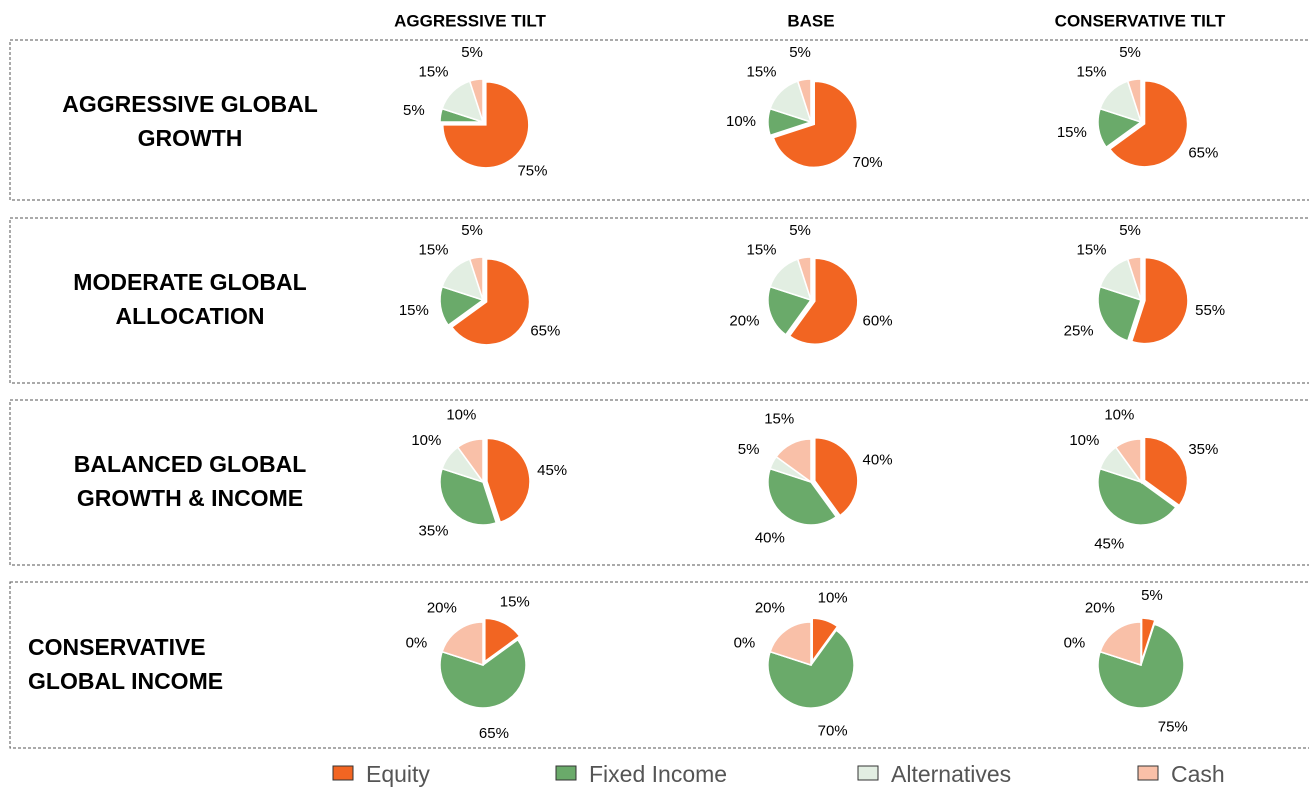 Image resolution: width=1309 pixels, height=793 pixels. I want to click on row-label: GLOBAL INCOME, so click(125, 681).